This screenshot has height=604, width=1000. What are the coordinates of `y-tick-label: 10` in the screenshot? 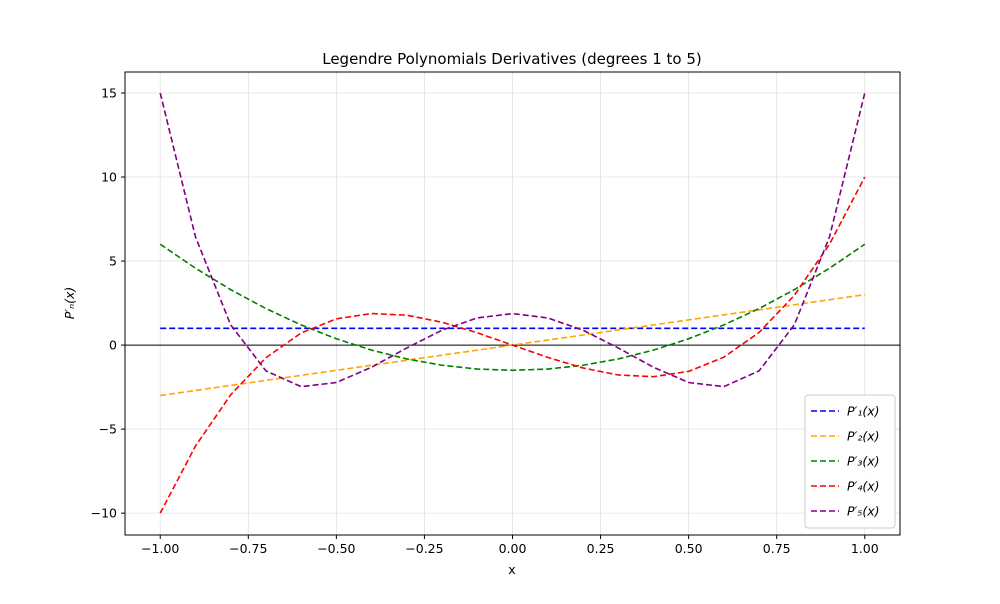 It's located at (109, 177).